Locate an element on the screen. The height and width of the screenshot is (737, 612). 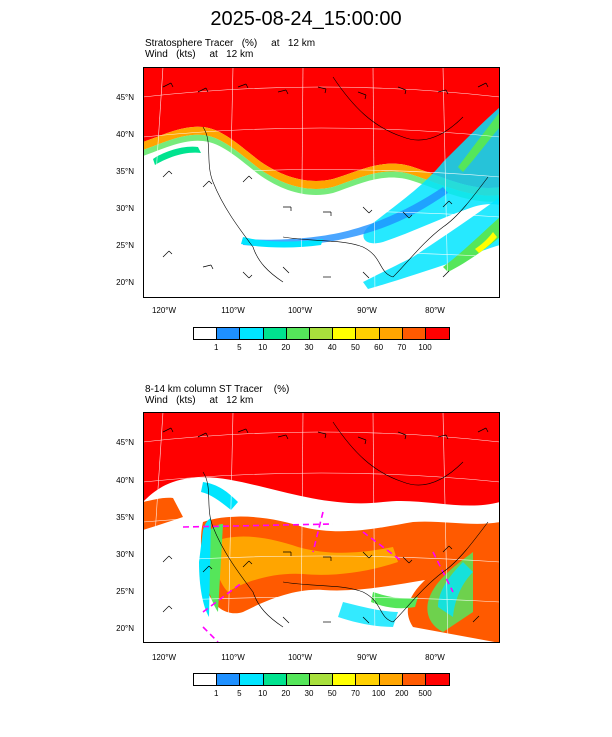
panel2-lat-label: 30°N is located at coordinates (125, 554).